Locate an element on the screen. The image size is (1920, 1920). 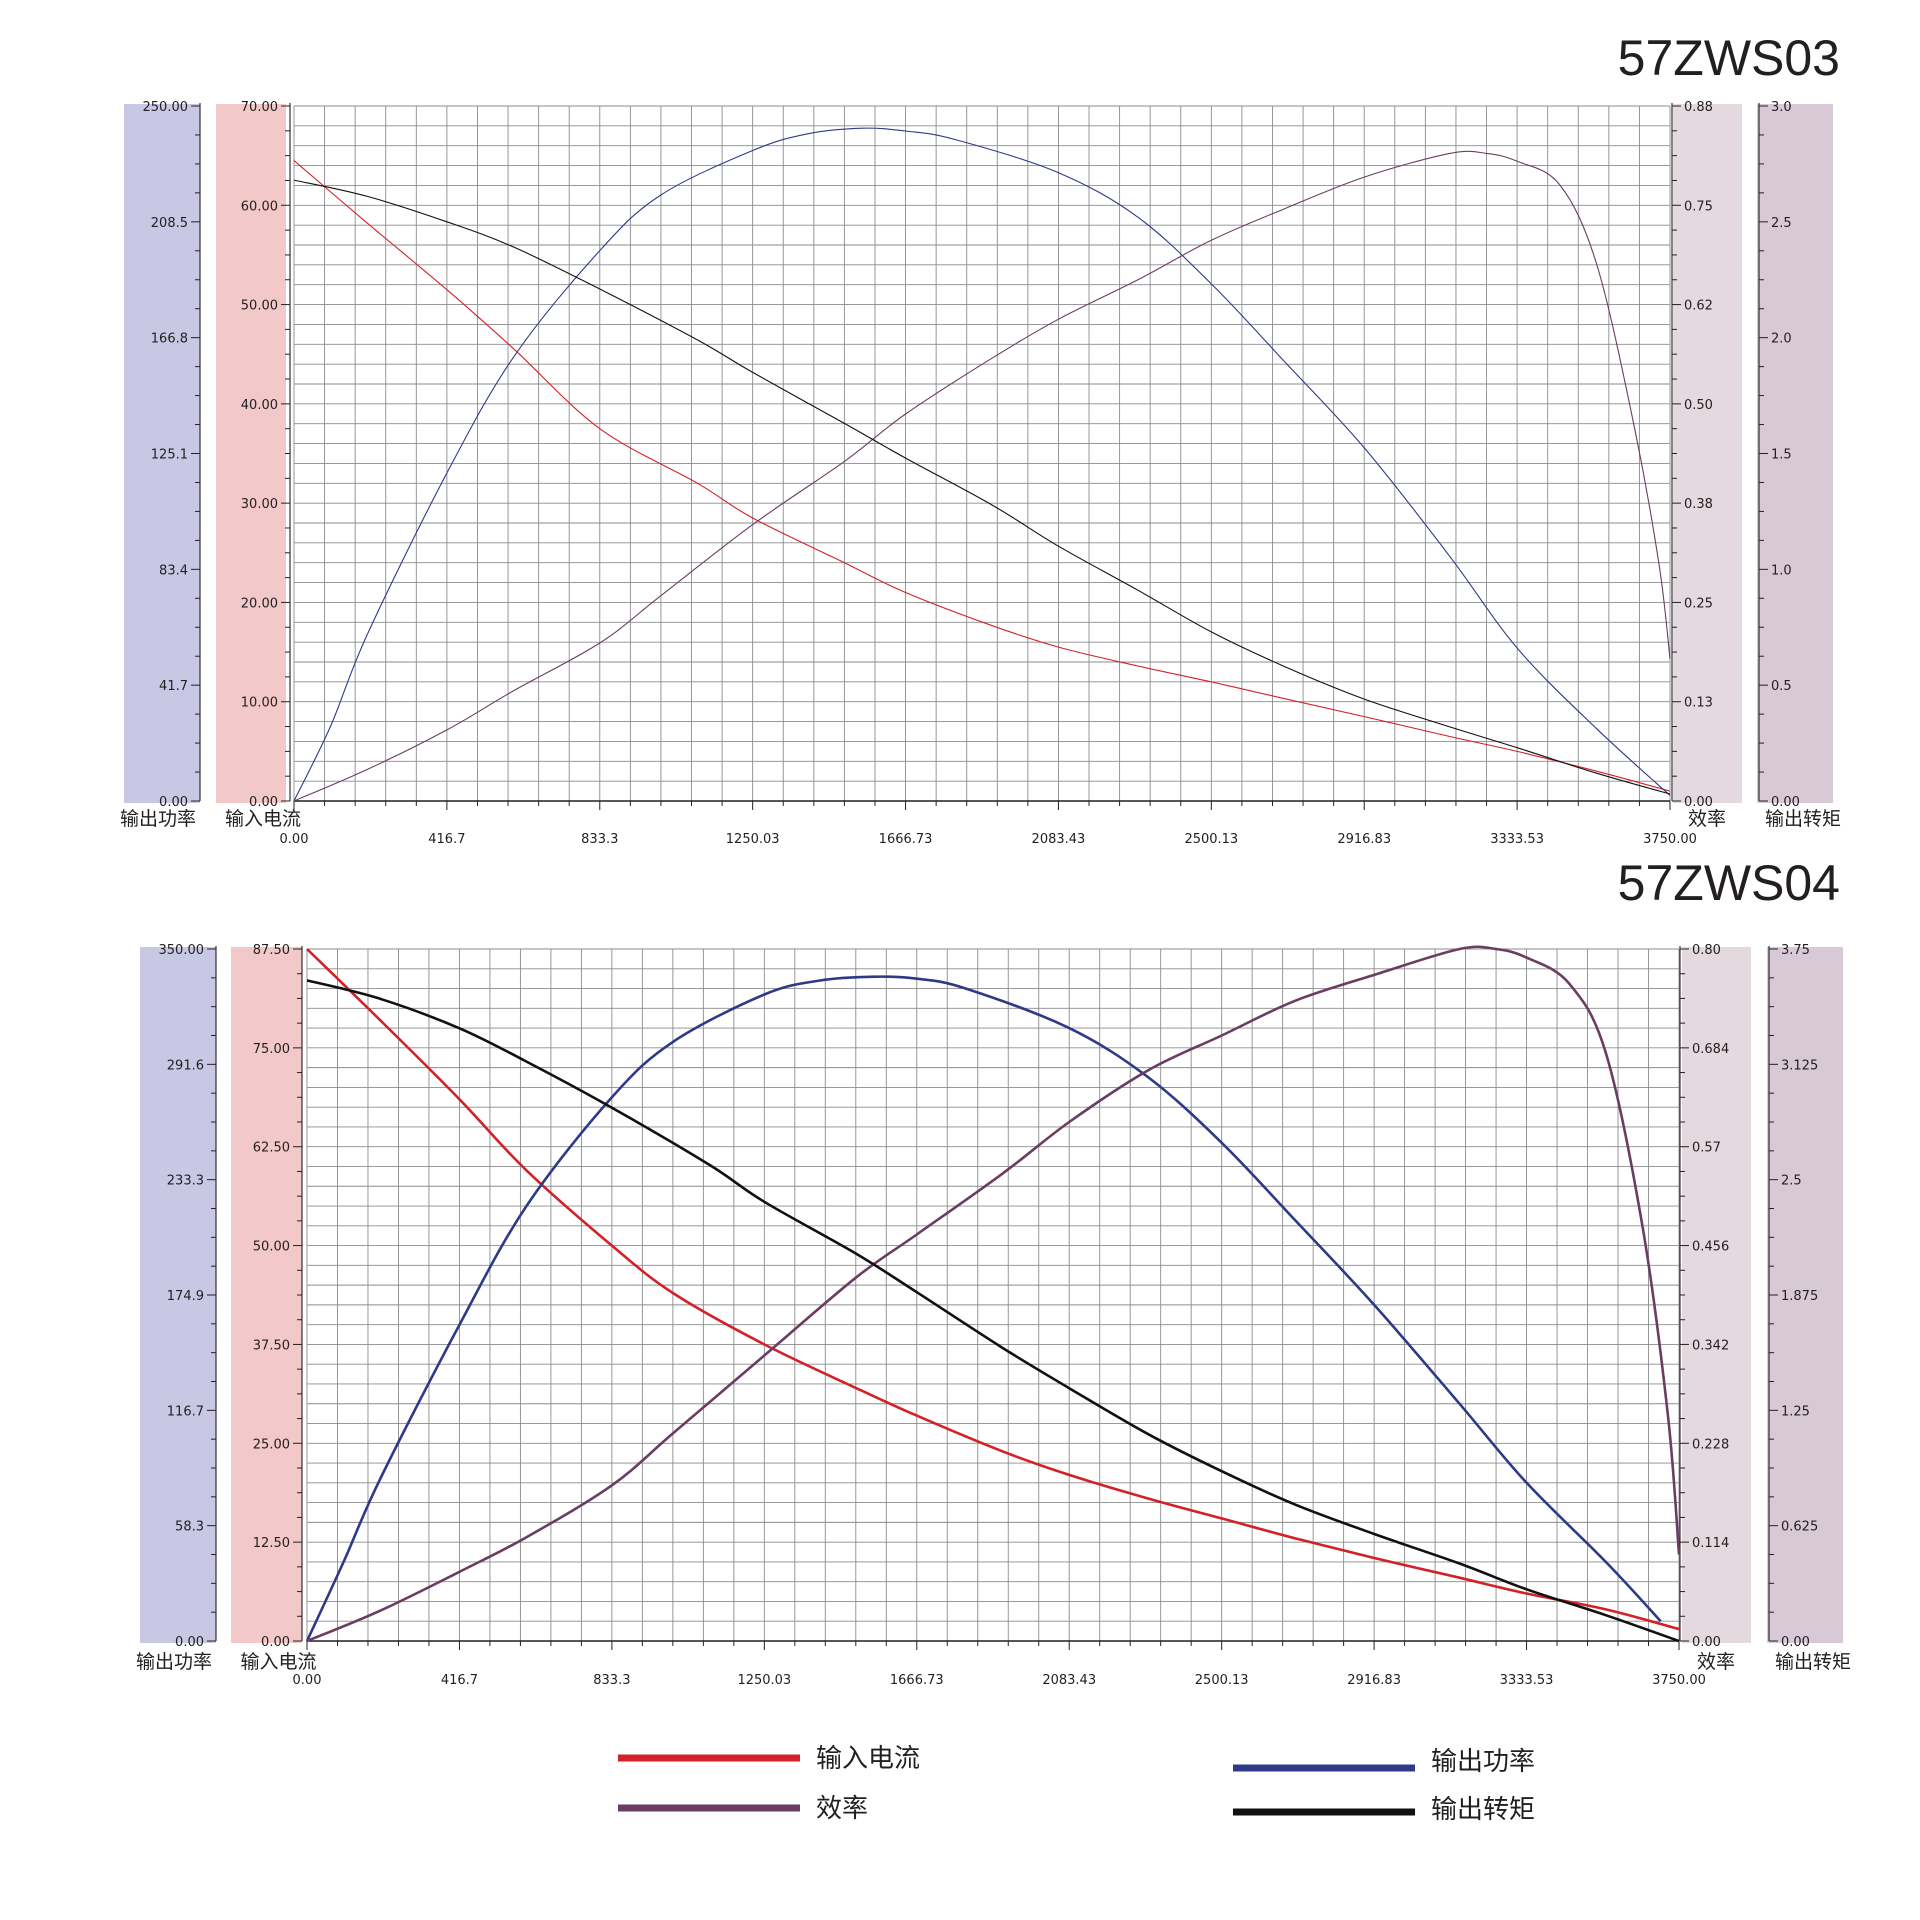
y-tick-label: 1.0 is located at coordinates (1781, 570).